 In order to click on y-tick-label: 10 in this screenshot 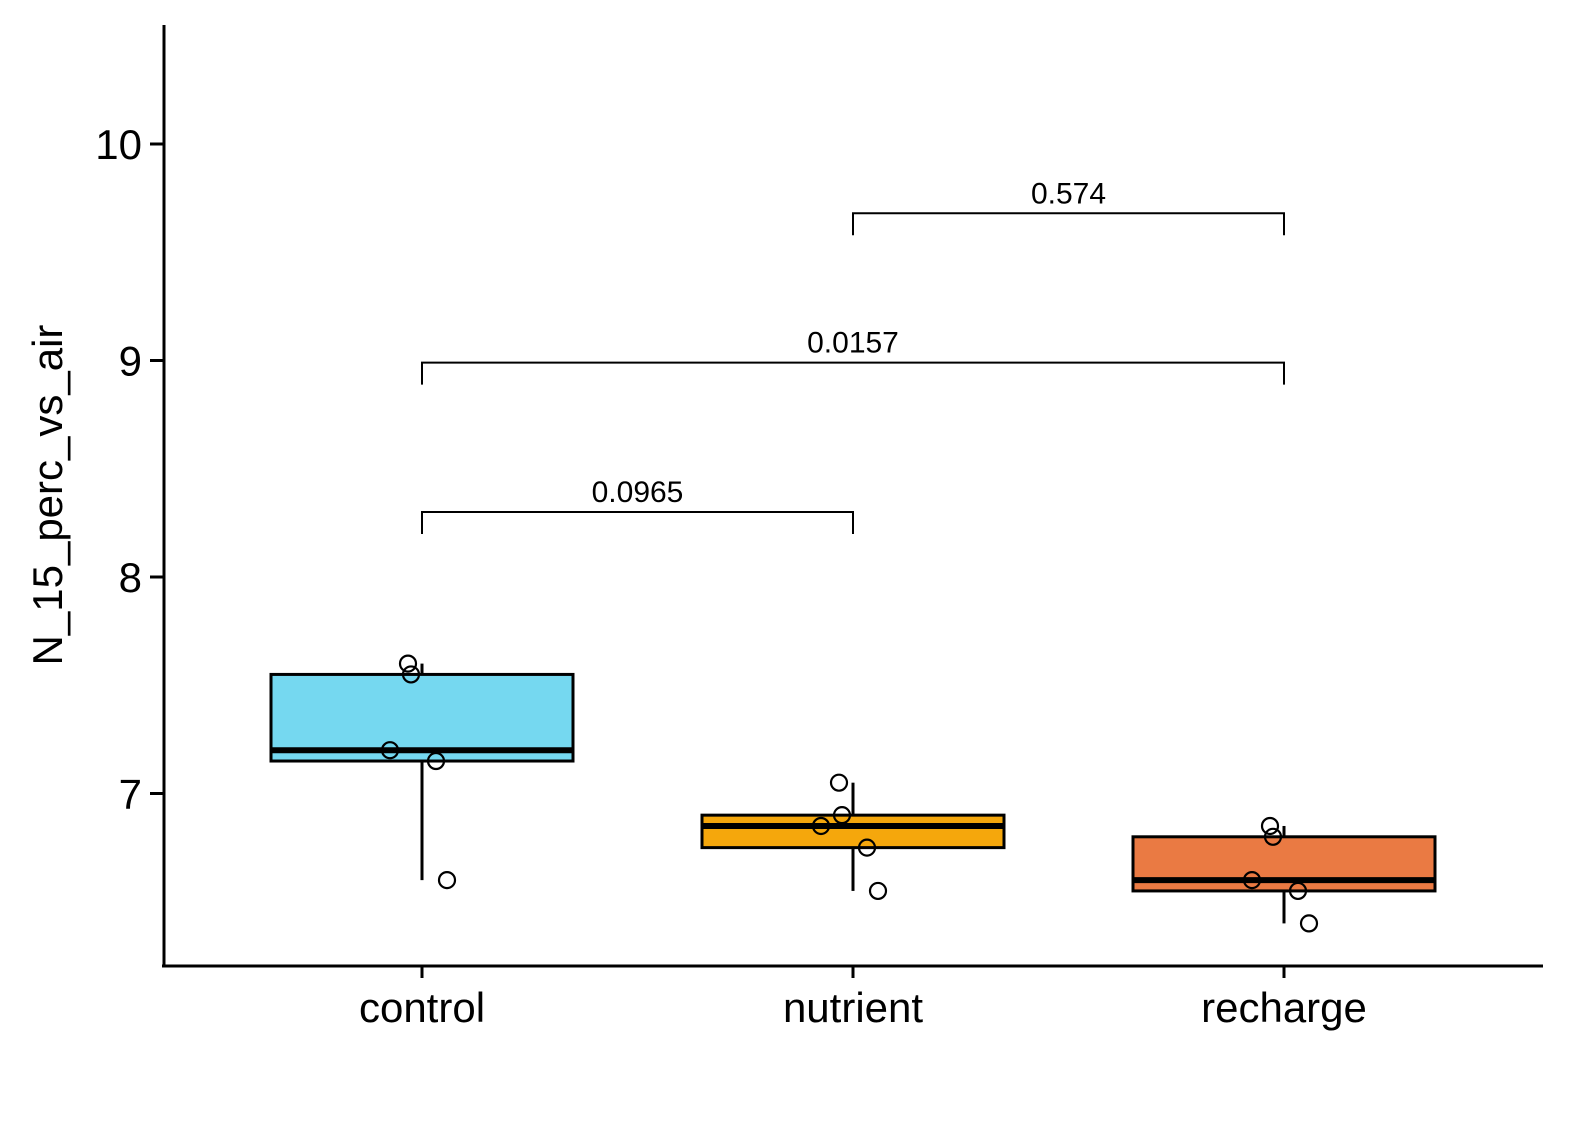, I will do `click(118, 144)`.